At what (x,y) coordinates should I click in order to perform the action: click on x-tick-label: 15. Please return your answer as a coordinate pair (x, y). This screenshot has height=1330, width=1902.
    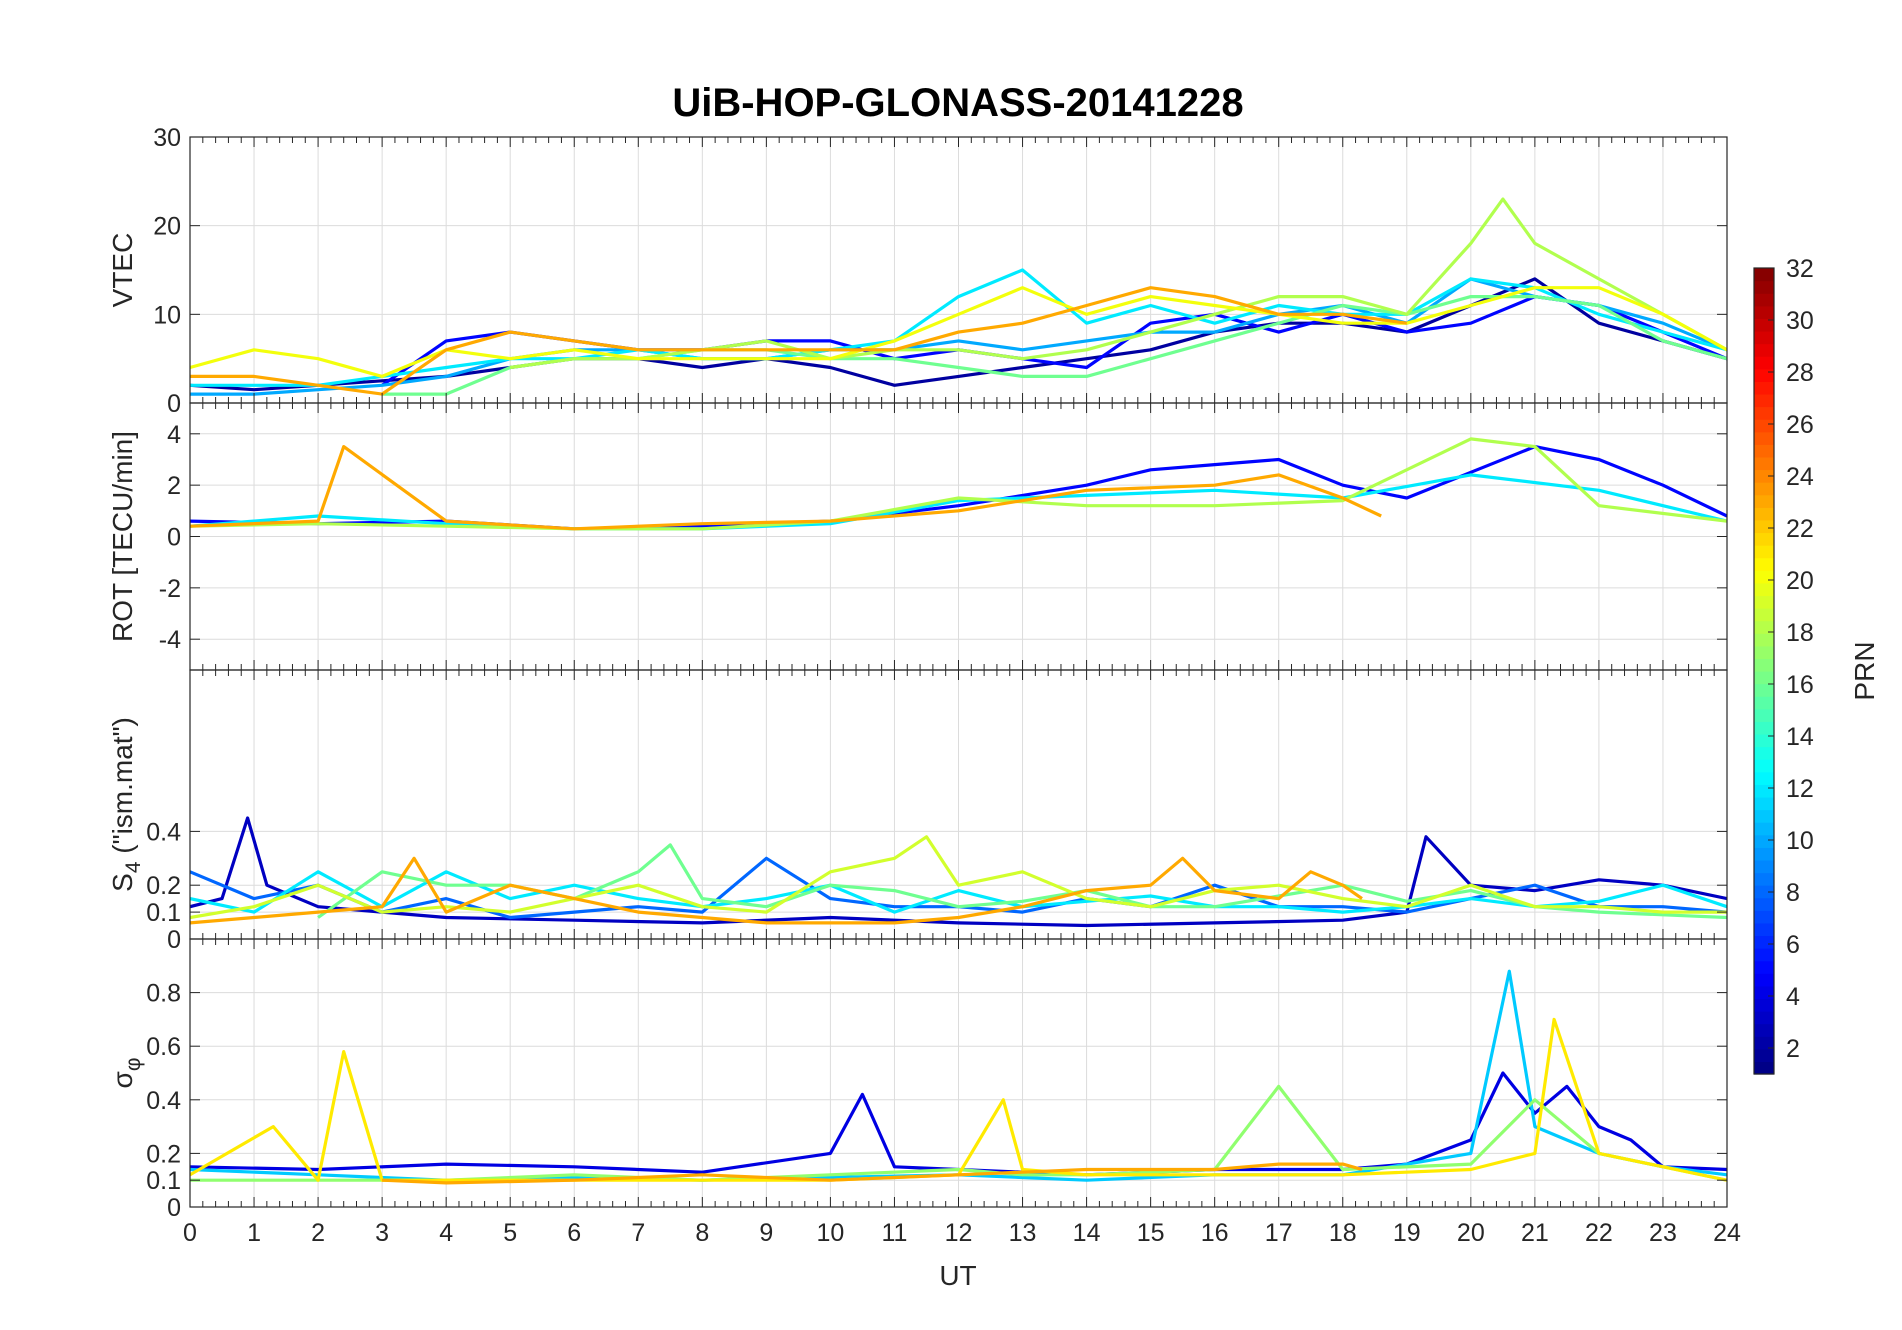
    Looking at the image, I should click on (1151, 1233).